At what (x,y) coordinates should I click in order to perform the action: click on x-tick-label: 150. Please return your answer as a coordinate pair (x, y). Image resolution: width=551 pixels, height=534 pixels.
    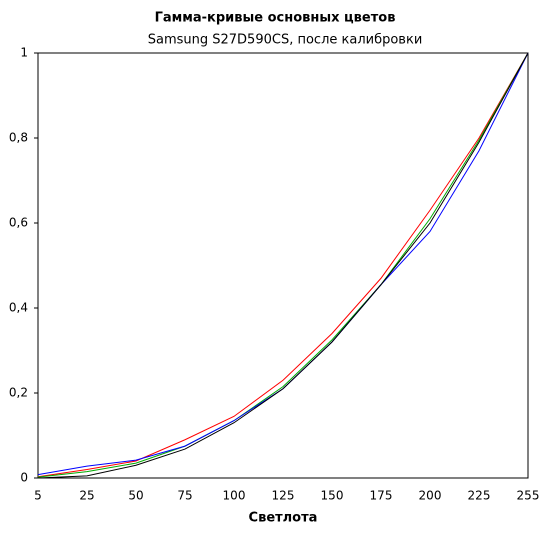
    Looking at the image, I should click on (332, 496).